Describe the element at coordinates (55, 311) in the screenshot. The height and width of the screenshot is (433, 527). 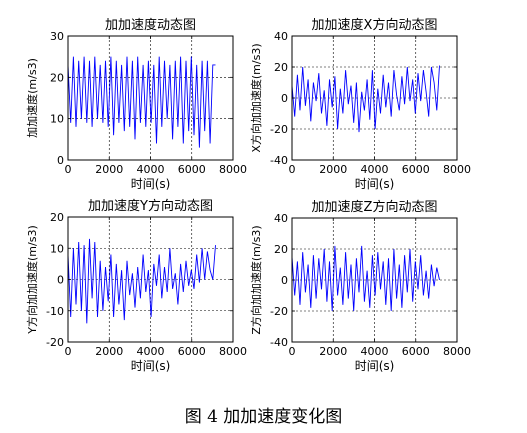
I see `y-tick-label: -10` at that location.